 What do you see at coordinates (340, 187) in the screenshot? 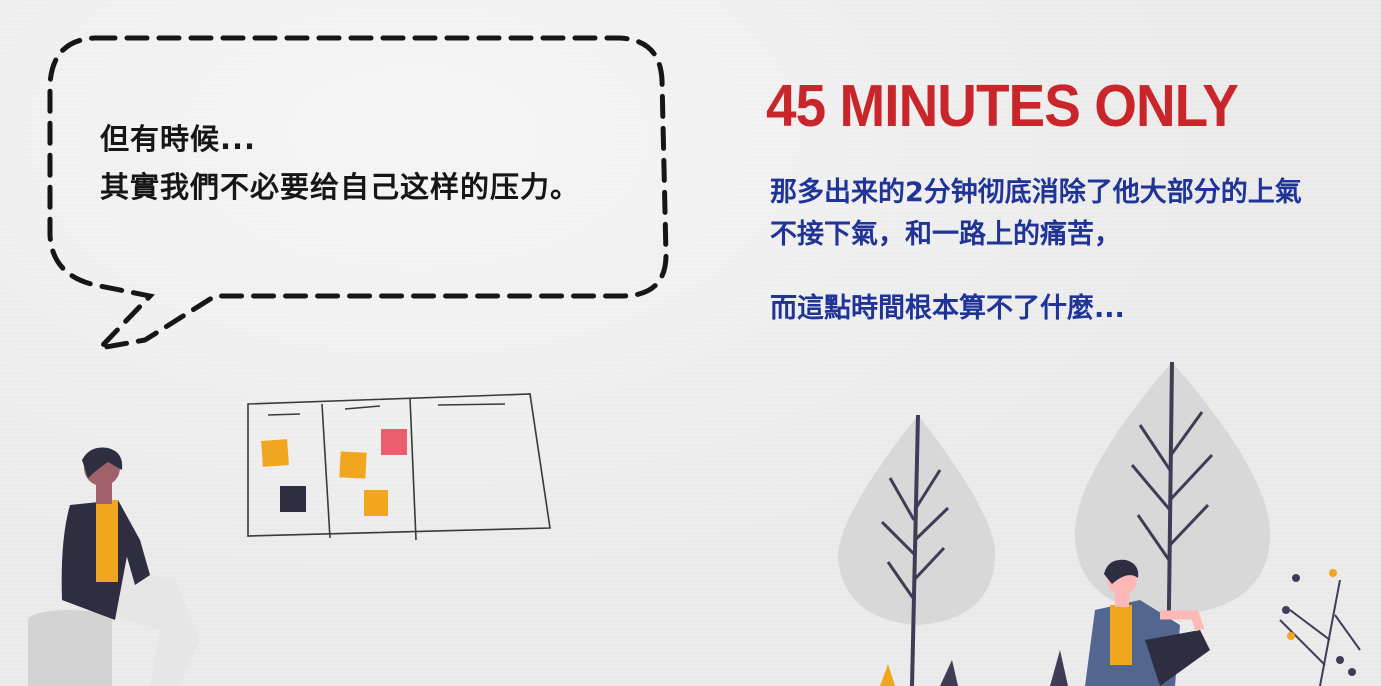
I see `speech-bubble-line: 其實我們不必要给自己这样的压力。` at bounding box center [340, 187].